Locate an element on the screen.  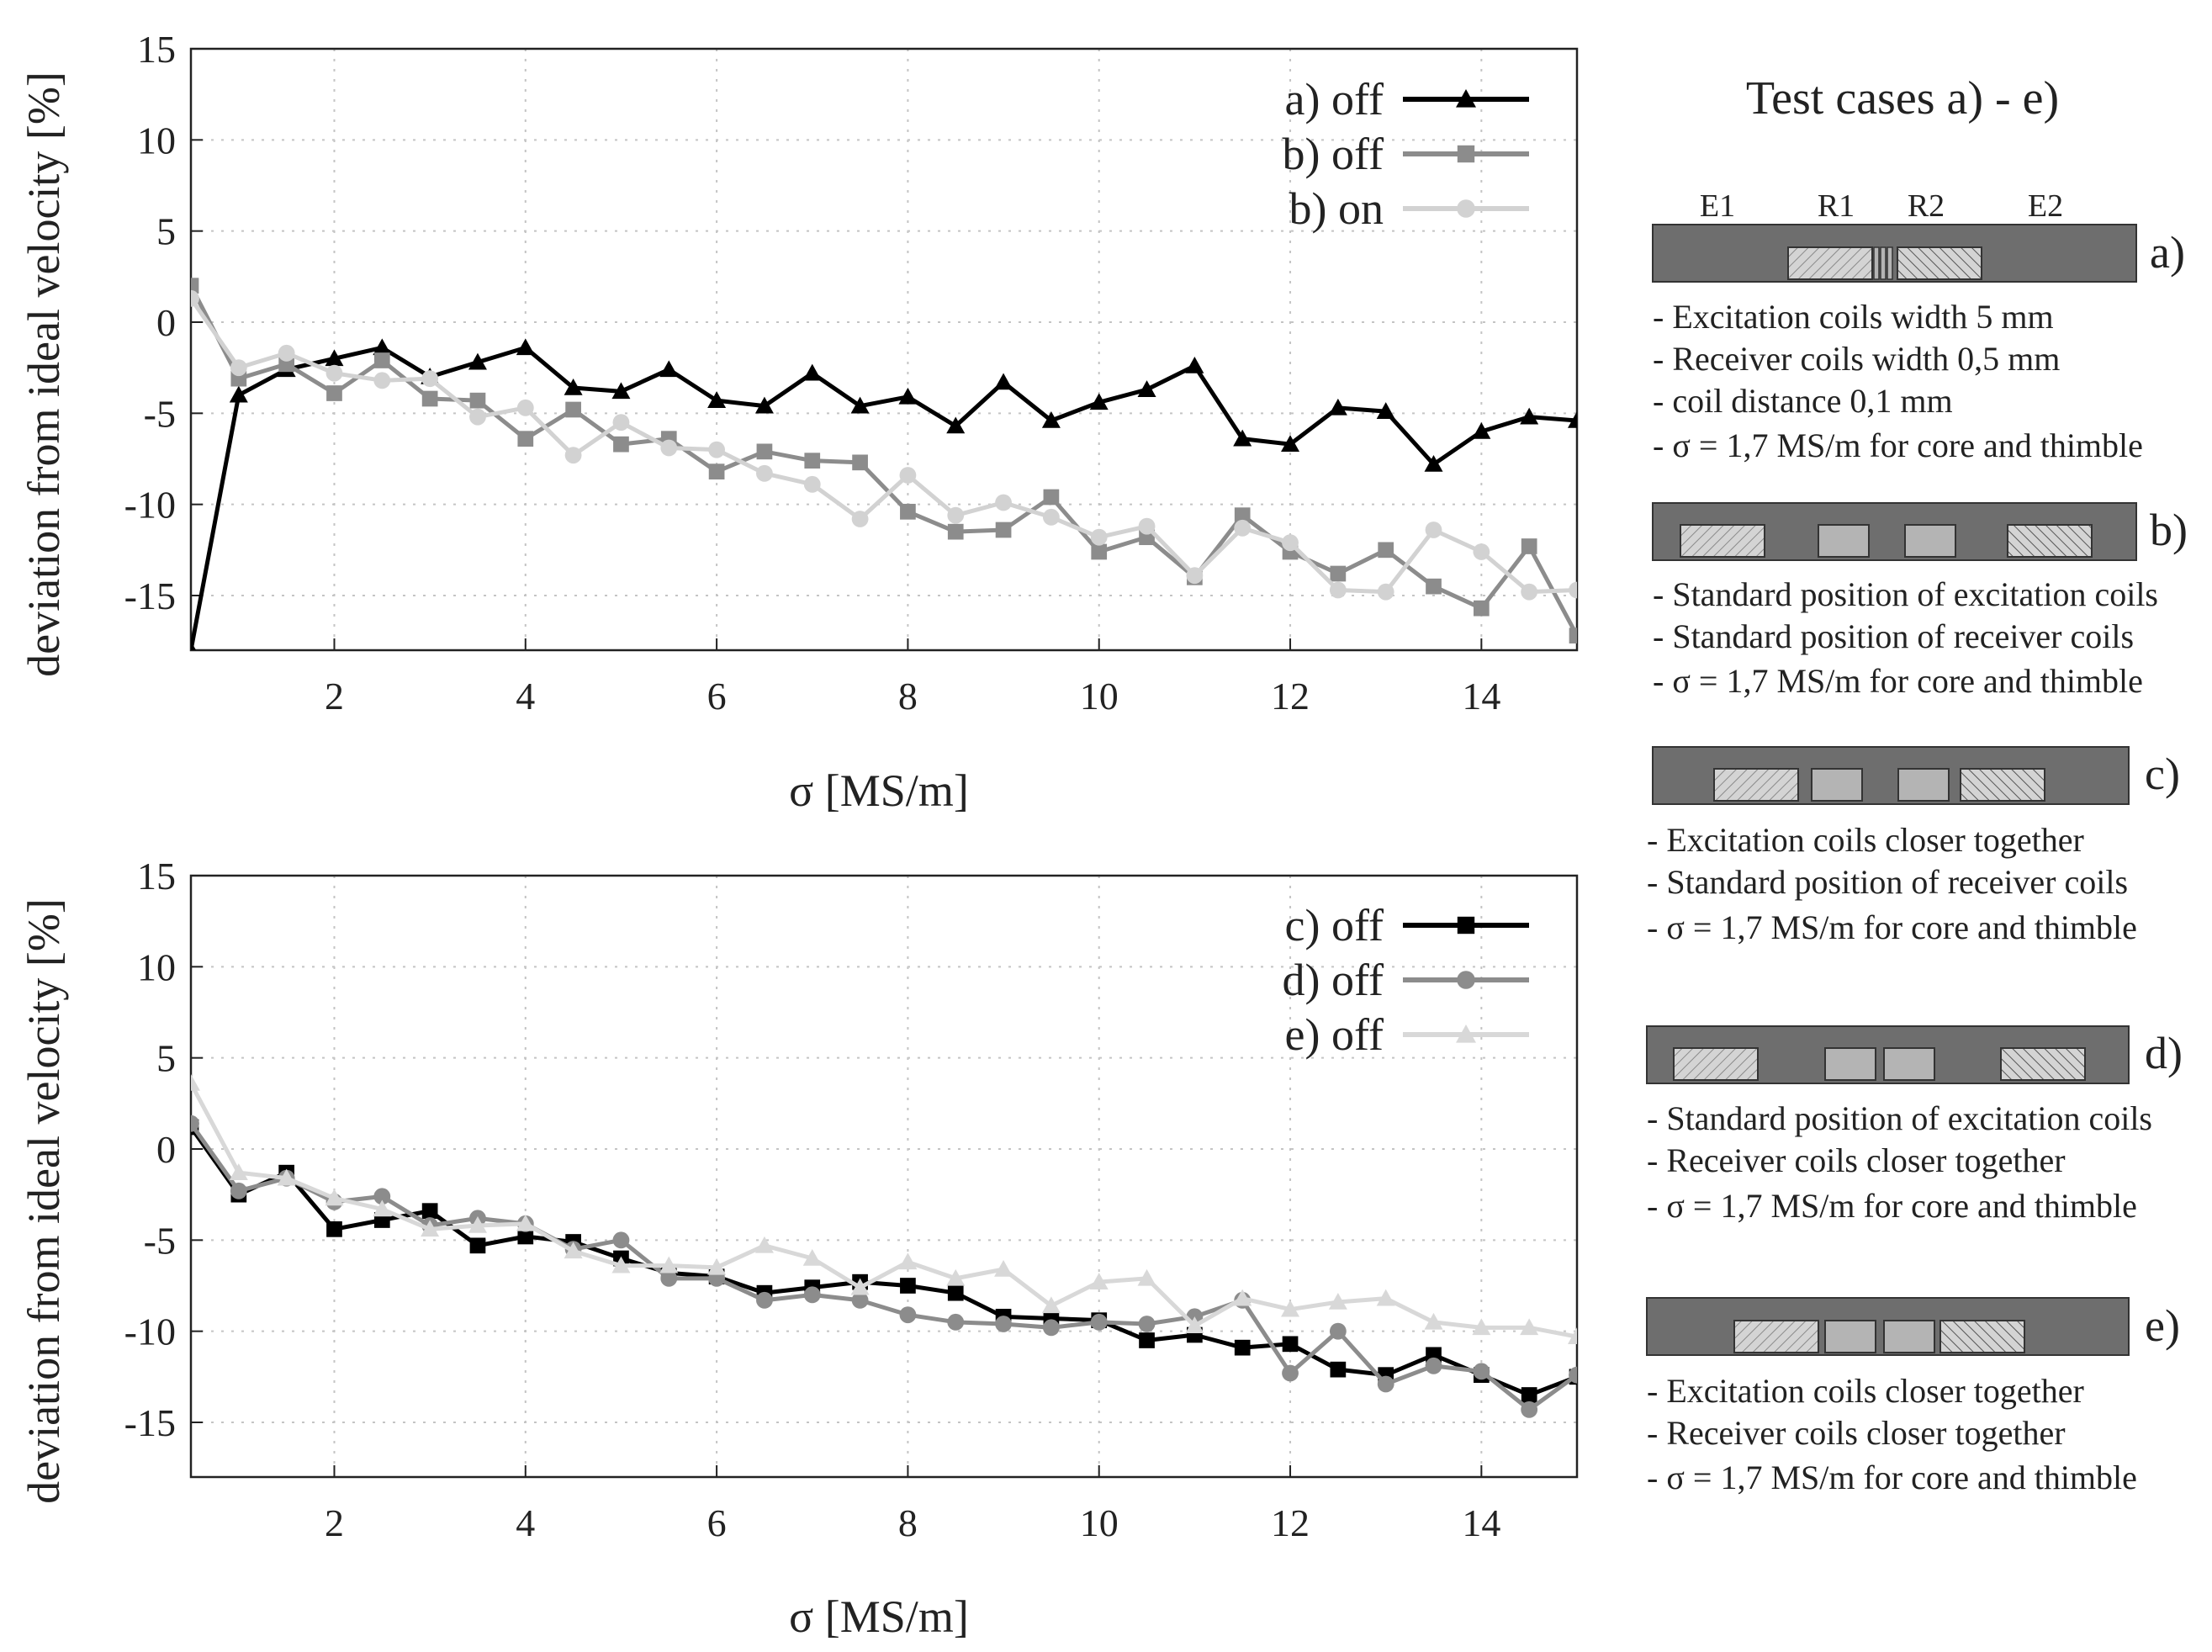
chart-bottom-xlabel: σ [MS/m] is located at coordinates (879, 1616).